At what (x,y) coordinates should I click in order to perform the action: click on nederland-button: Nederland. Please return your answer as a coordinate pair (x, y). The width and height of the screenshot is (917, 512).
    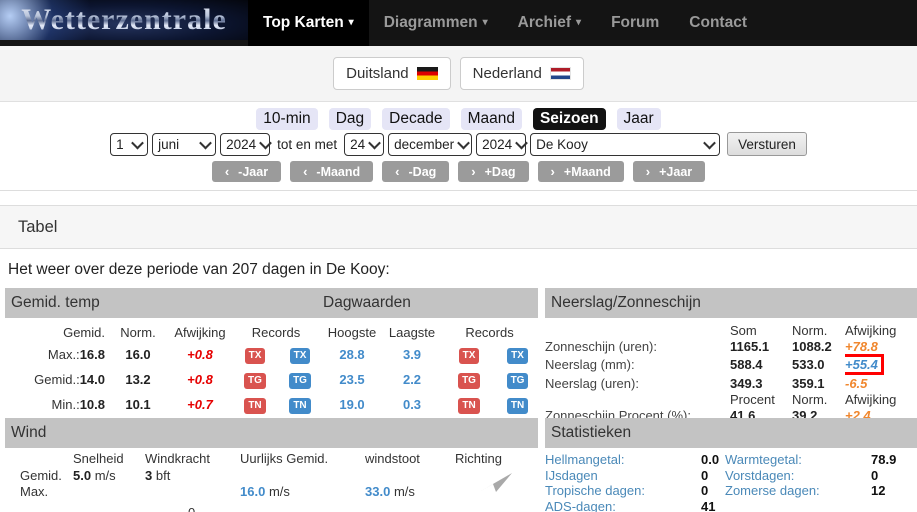
    Looking at the image, I should click on (521, 73).